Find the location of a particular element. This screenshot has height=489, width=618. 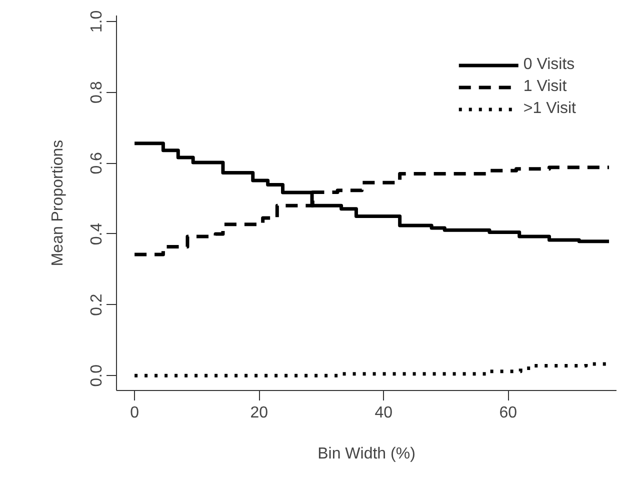

legend-label: 1 Visit is located at coordinates (545, 87).